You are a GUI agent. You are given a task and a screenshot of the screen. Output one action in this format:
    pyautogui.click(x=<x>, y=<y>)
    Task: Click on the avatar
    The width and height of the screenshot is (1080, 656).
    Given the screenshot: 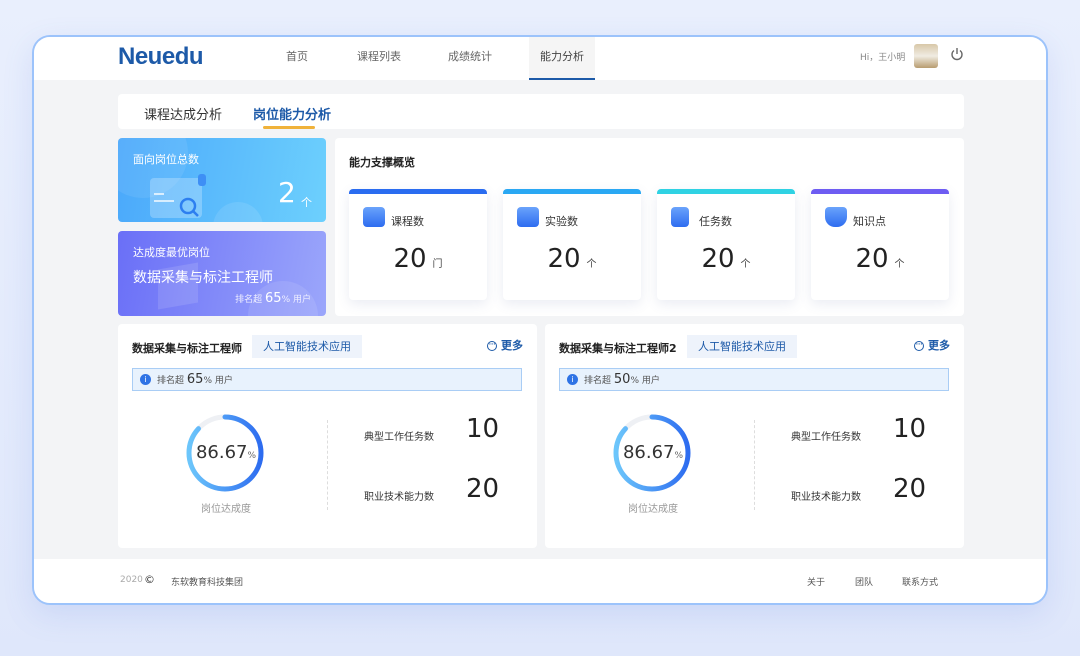 What is the action you would take?
    pyautogui.click(x=926, y=56)
    